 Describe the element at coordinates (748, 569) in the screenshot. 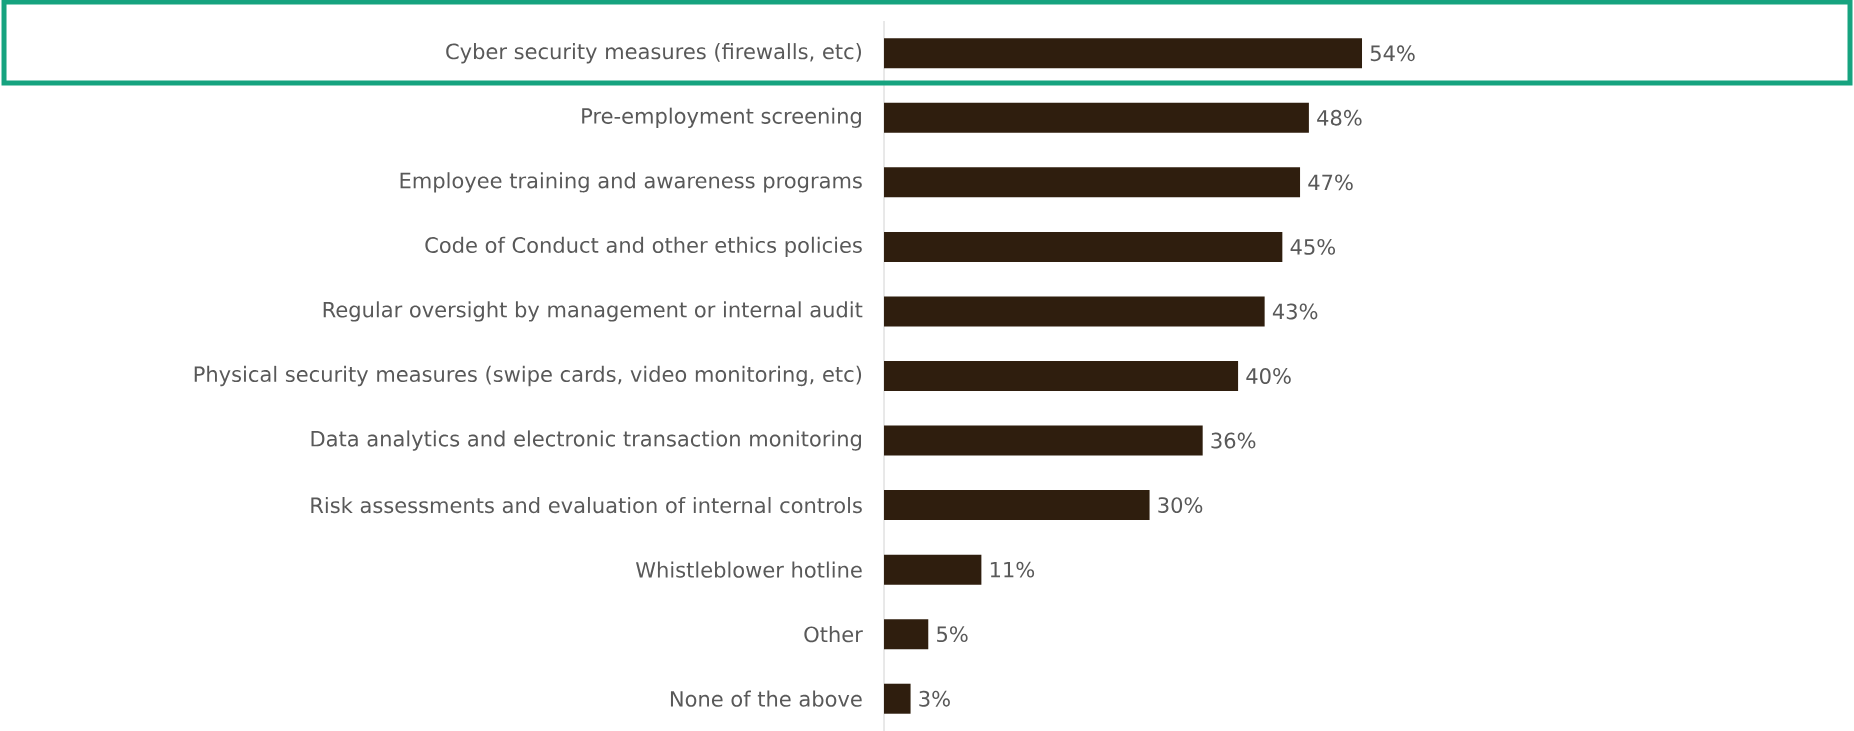

I see `y-tick-label: Whistleblower hotline` at that location.